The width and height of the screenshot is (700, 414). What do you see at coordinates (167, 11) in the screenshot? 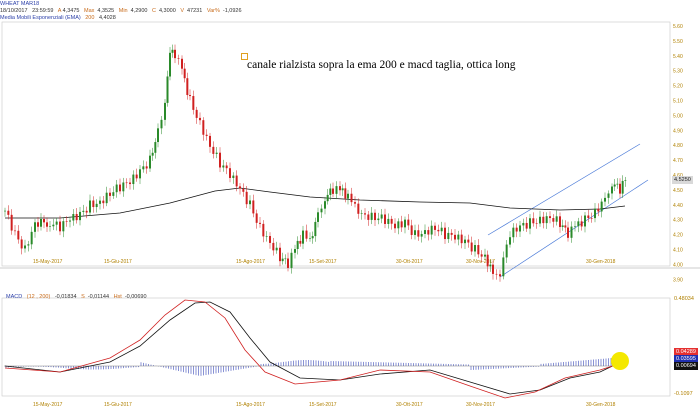
I see `close-value: 4,3000` at bounding box center [167, 11].